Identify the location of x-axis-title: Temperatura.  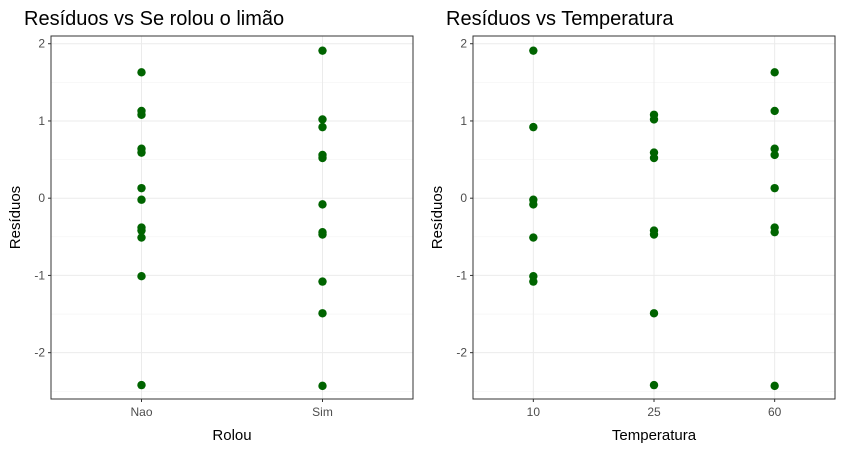
(654, 435).